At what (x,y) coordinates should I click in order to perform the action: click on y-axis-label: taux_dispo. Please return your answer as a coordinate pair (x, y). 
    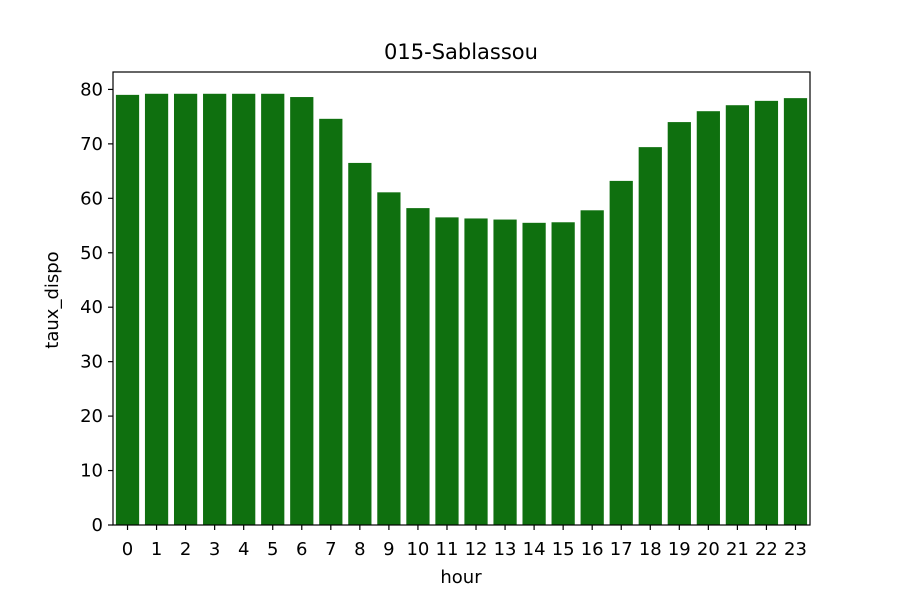
    Looking at the image, I should click on (52, 299).